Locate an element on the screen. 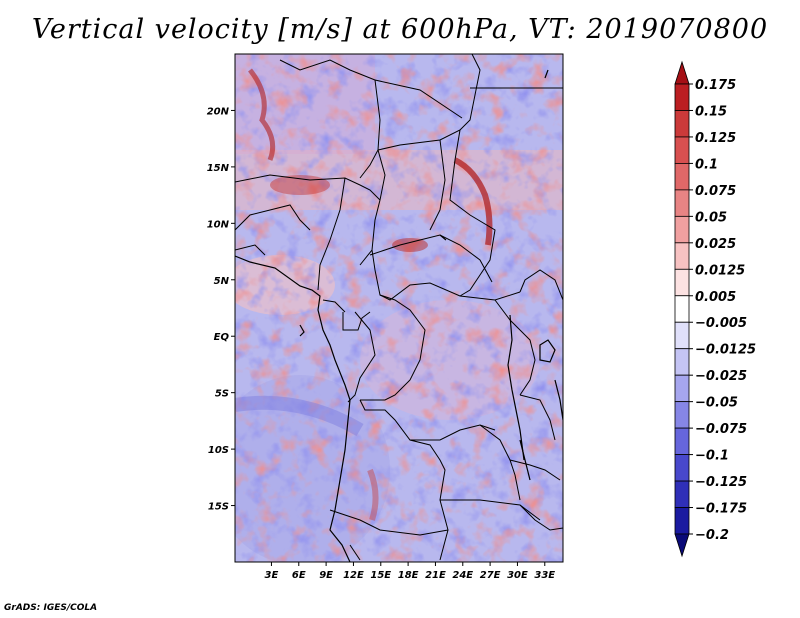 The image size is (800, 618). colorbar-label: 0.125 is located at coordinates (715, 138).